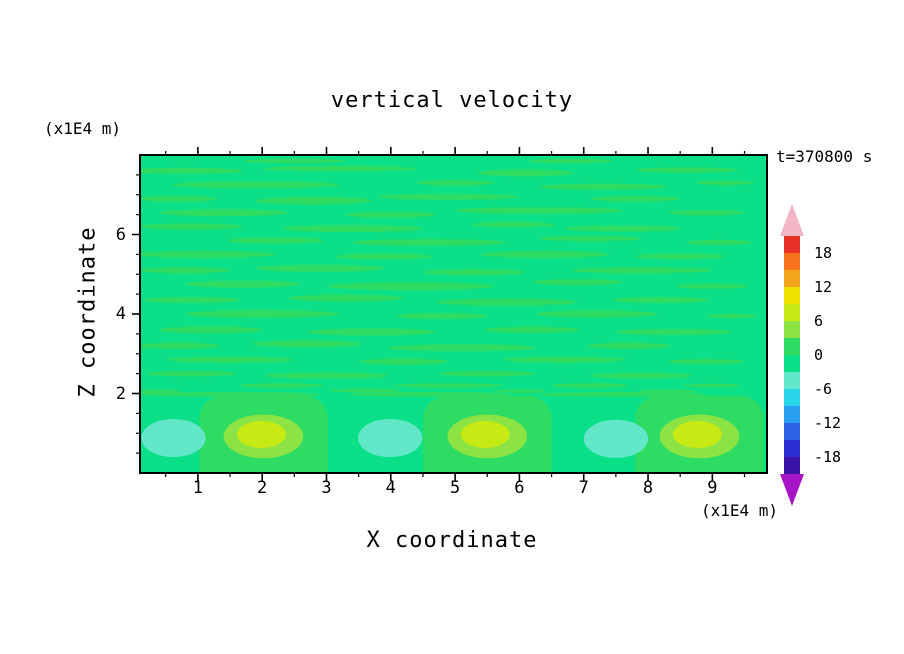 This screenshot has height=654, width=904. What do you see at coordinates (452, 540) in the screenshot?
I see `x-axis-title: X coordinate` at bounding box center [452, 540].